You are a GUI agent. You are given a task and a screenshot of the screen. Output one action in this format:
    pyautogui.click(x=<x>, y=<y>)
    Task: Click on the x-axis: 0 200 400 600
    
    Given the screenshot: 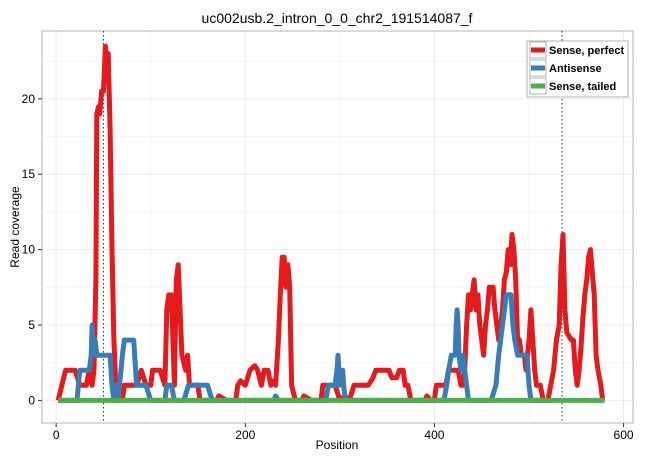 What is the action you would take?
    pyautogui.click(x=343, y=432)
    